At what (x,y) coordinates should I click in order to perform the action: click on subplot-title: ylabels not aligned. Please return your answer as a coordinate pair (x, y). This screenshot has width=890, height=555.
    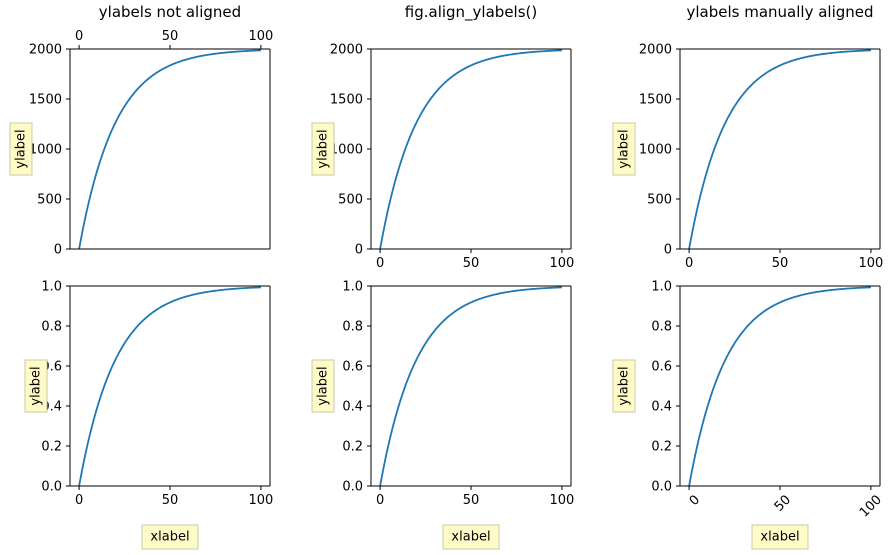
    Looking at the image, I should click on (170, 12).